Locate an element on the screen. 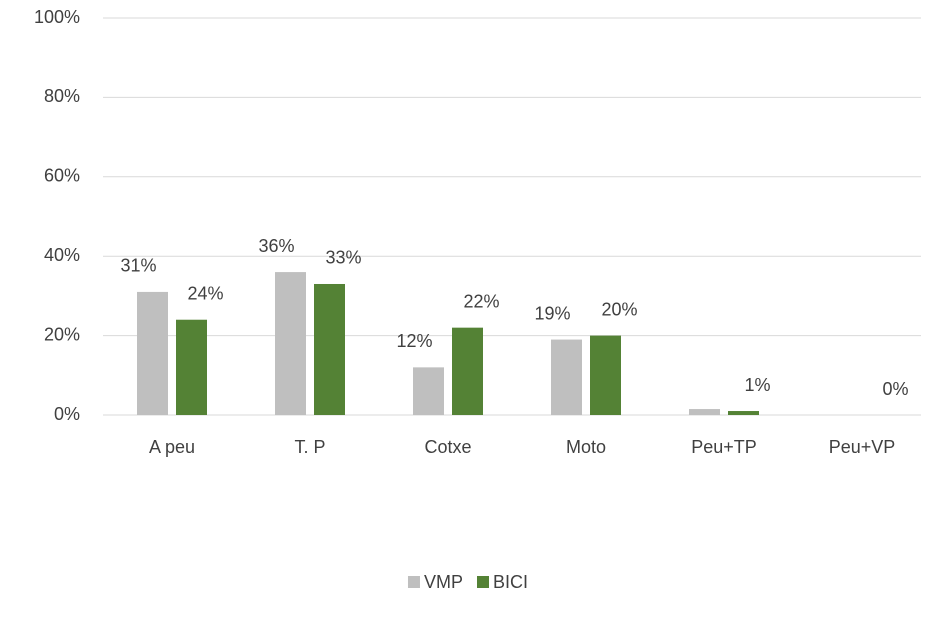  x-tick-label: Moto is located at coordinates (586, 447).